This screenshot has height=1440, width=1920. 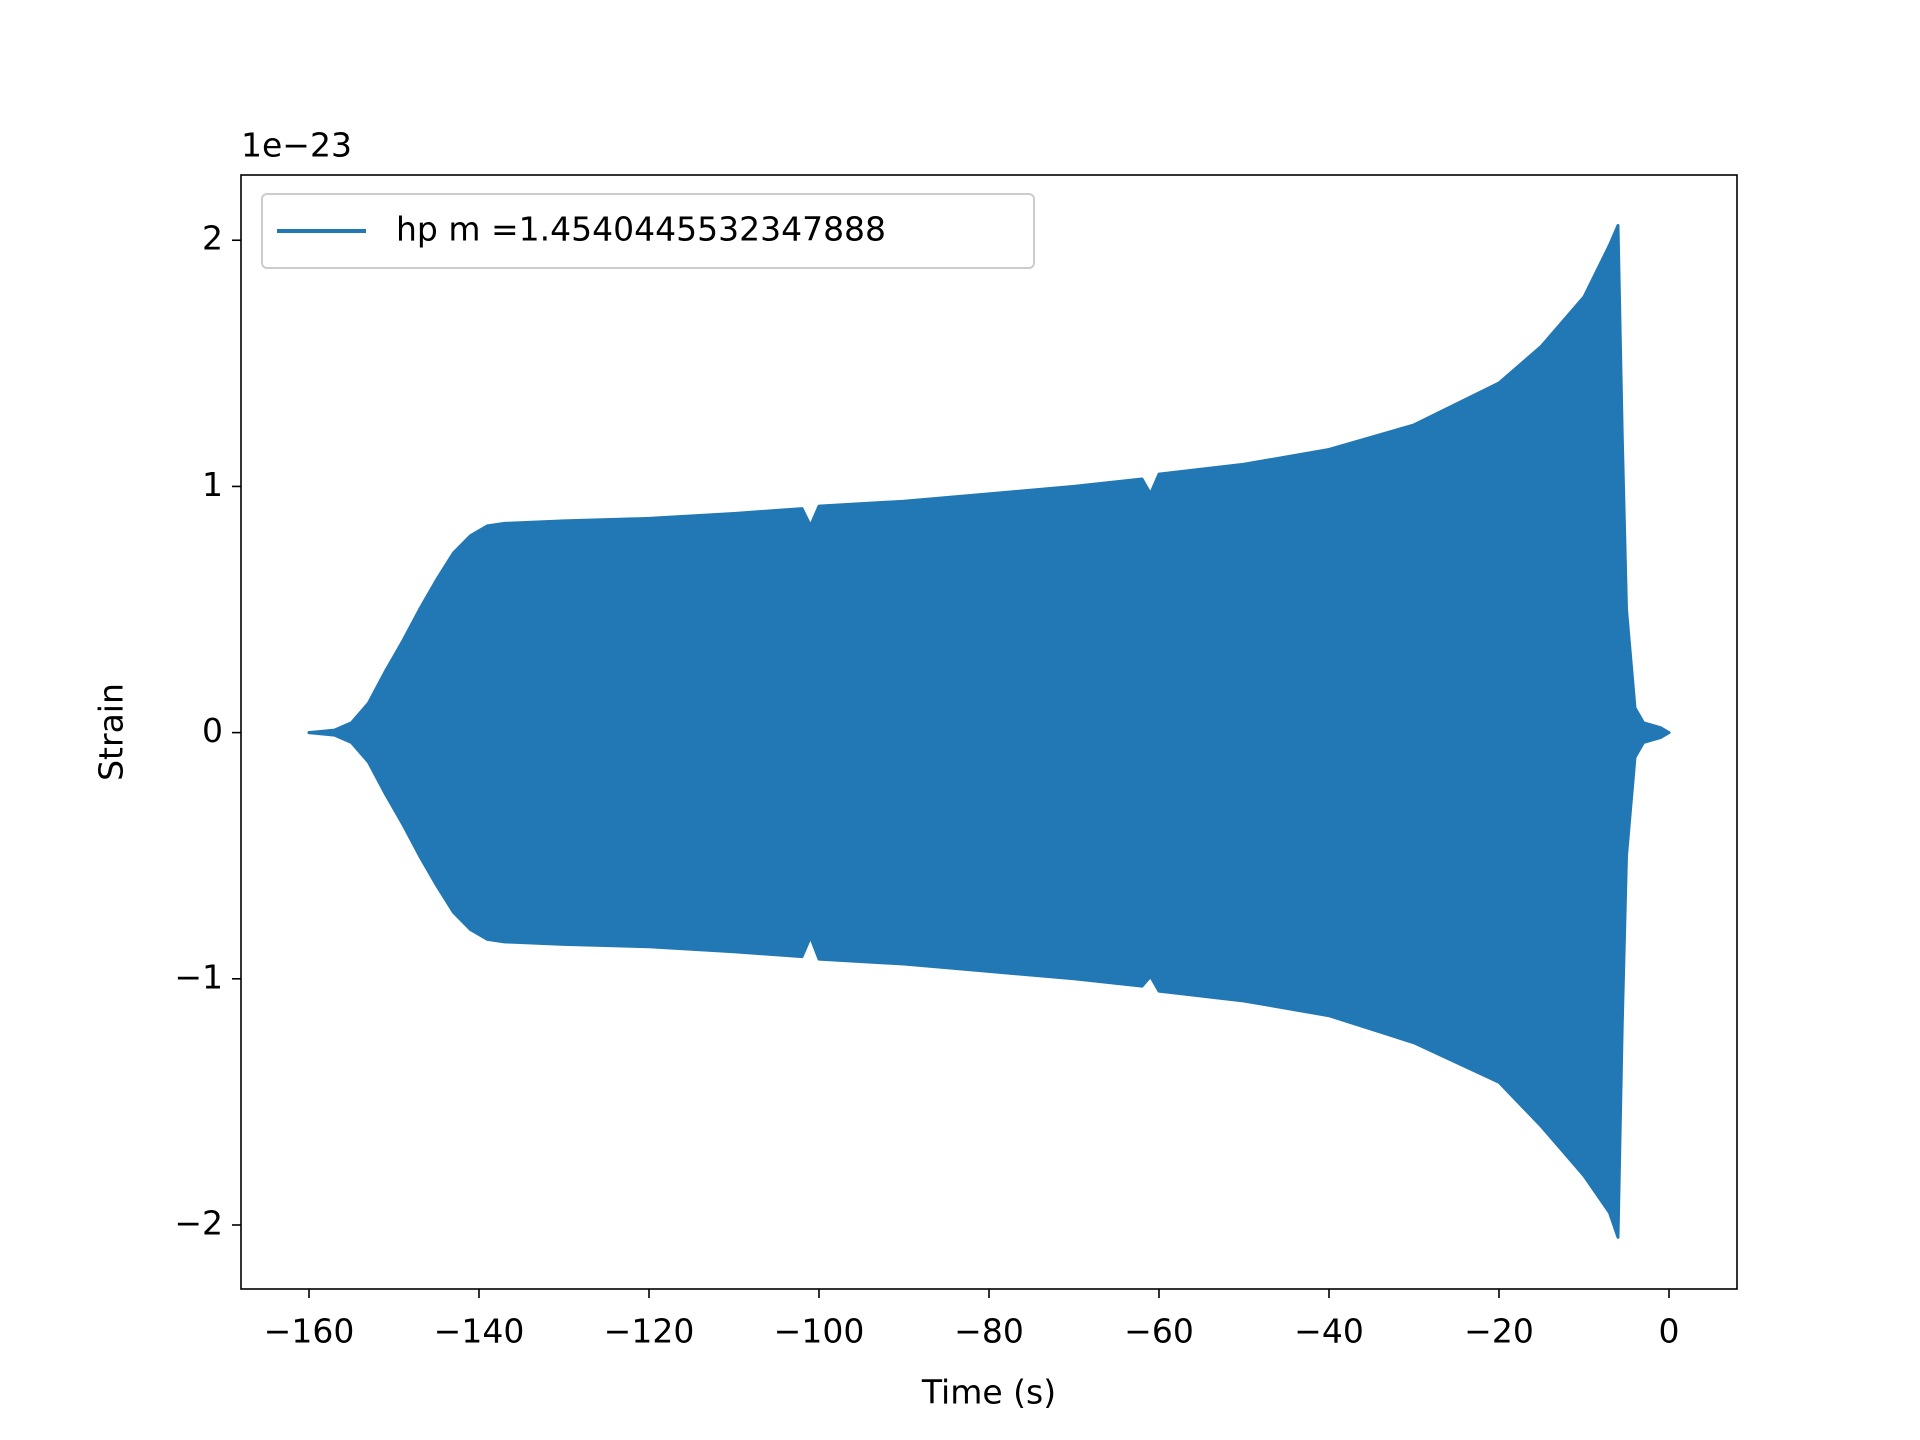 I want to click on y-tick-label: −2, so click(x=198, y=1222).